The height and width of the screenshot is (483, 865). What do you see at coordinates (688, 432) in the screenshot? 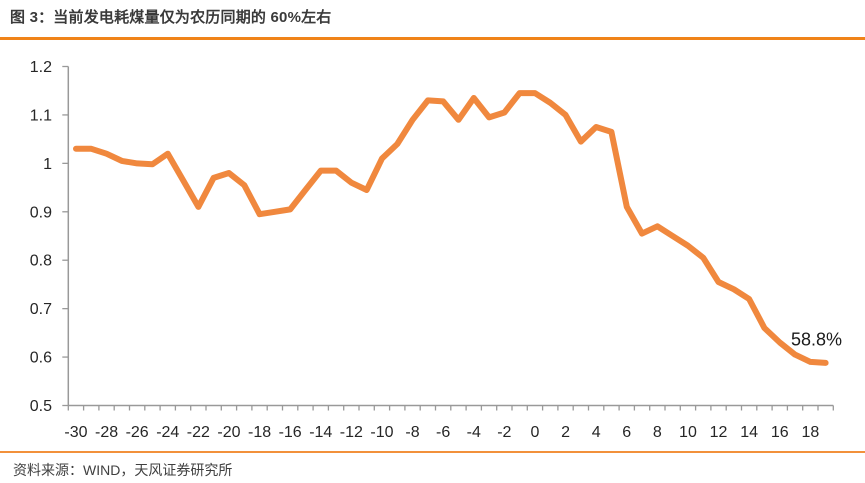
I see `x-tick-label: 10` at bounding box center [688, 432].